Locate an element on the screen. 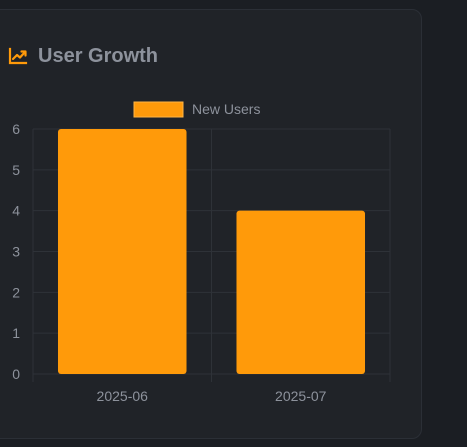 The image size is (467, 447). y-tick-label: 1 is located at coordinates (16, 333).